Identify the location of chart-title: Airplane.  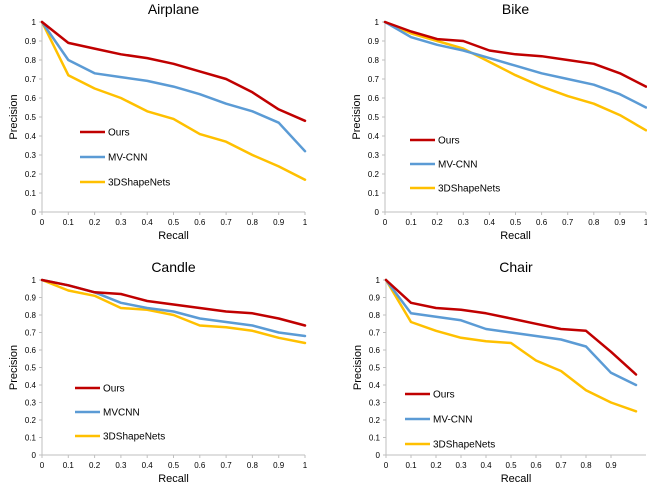
(174, 9).